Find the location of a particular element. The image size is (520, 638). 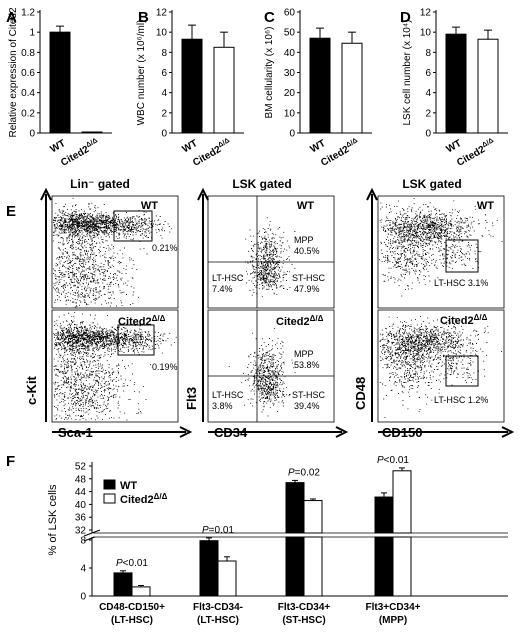

axis-break-gap is located at coordinates (300, 535).